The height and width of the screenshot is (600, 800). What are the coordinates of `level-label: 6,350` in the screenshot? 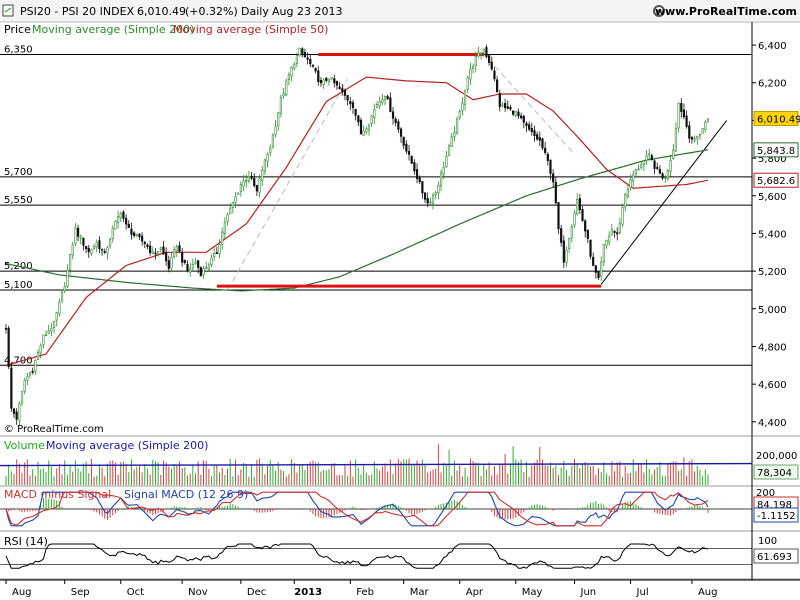 It's located at (18, 49).